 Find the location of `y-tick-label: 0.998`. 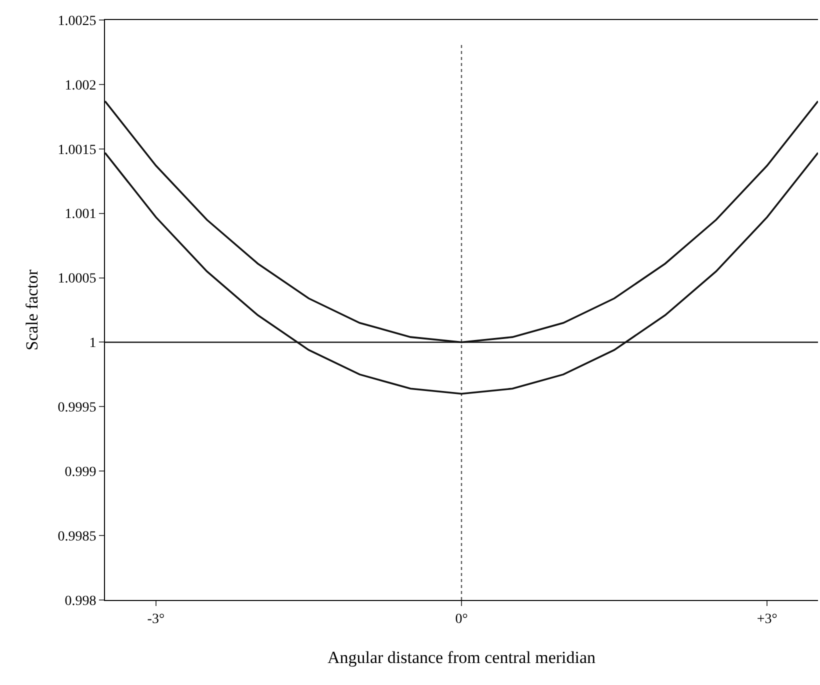

y-tick-label: 0.998 is located at coordinates (80, 601).